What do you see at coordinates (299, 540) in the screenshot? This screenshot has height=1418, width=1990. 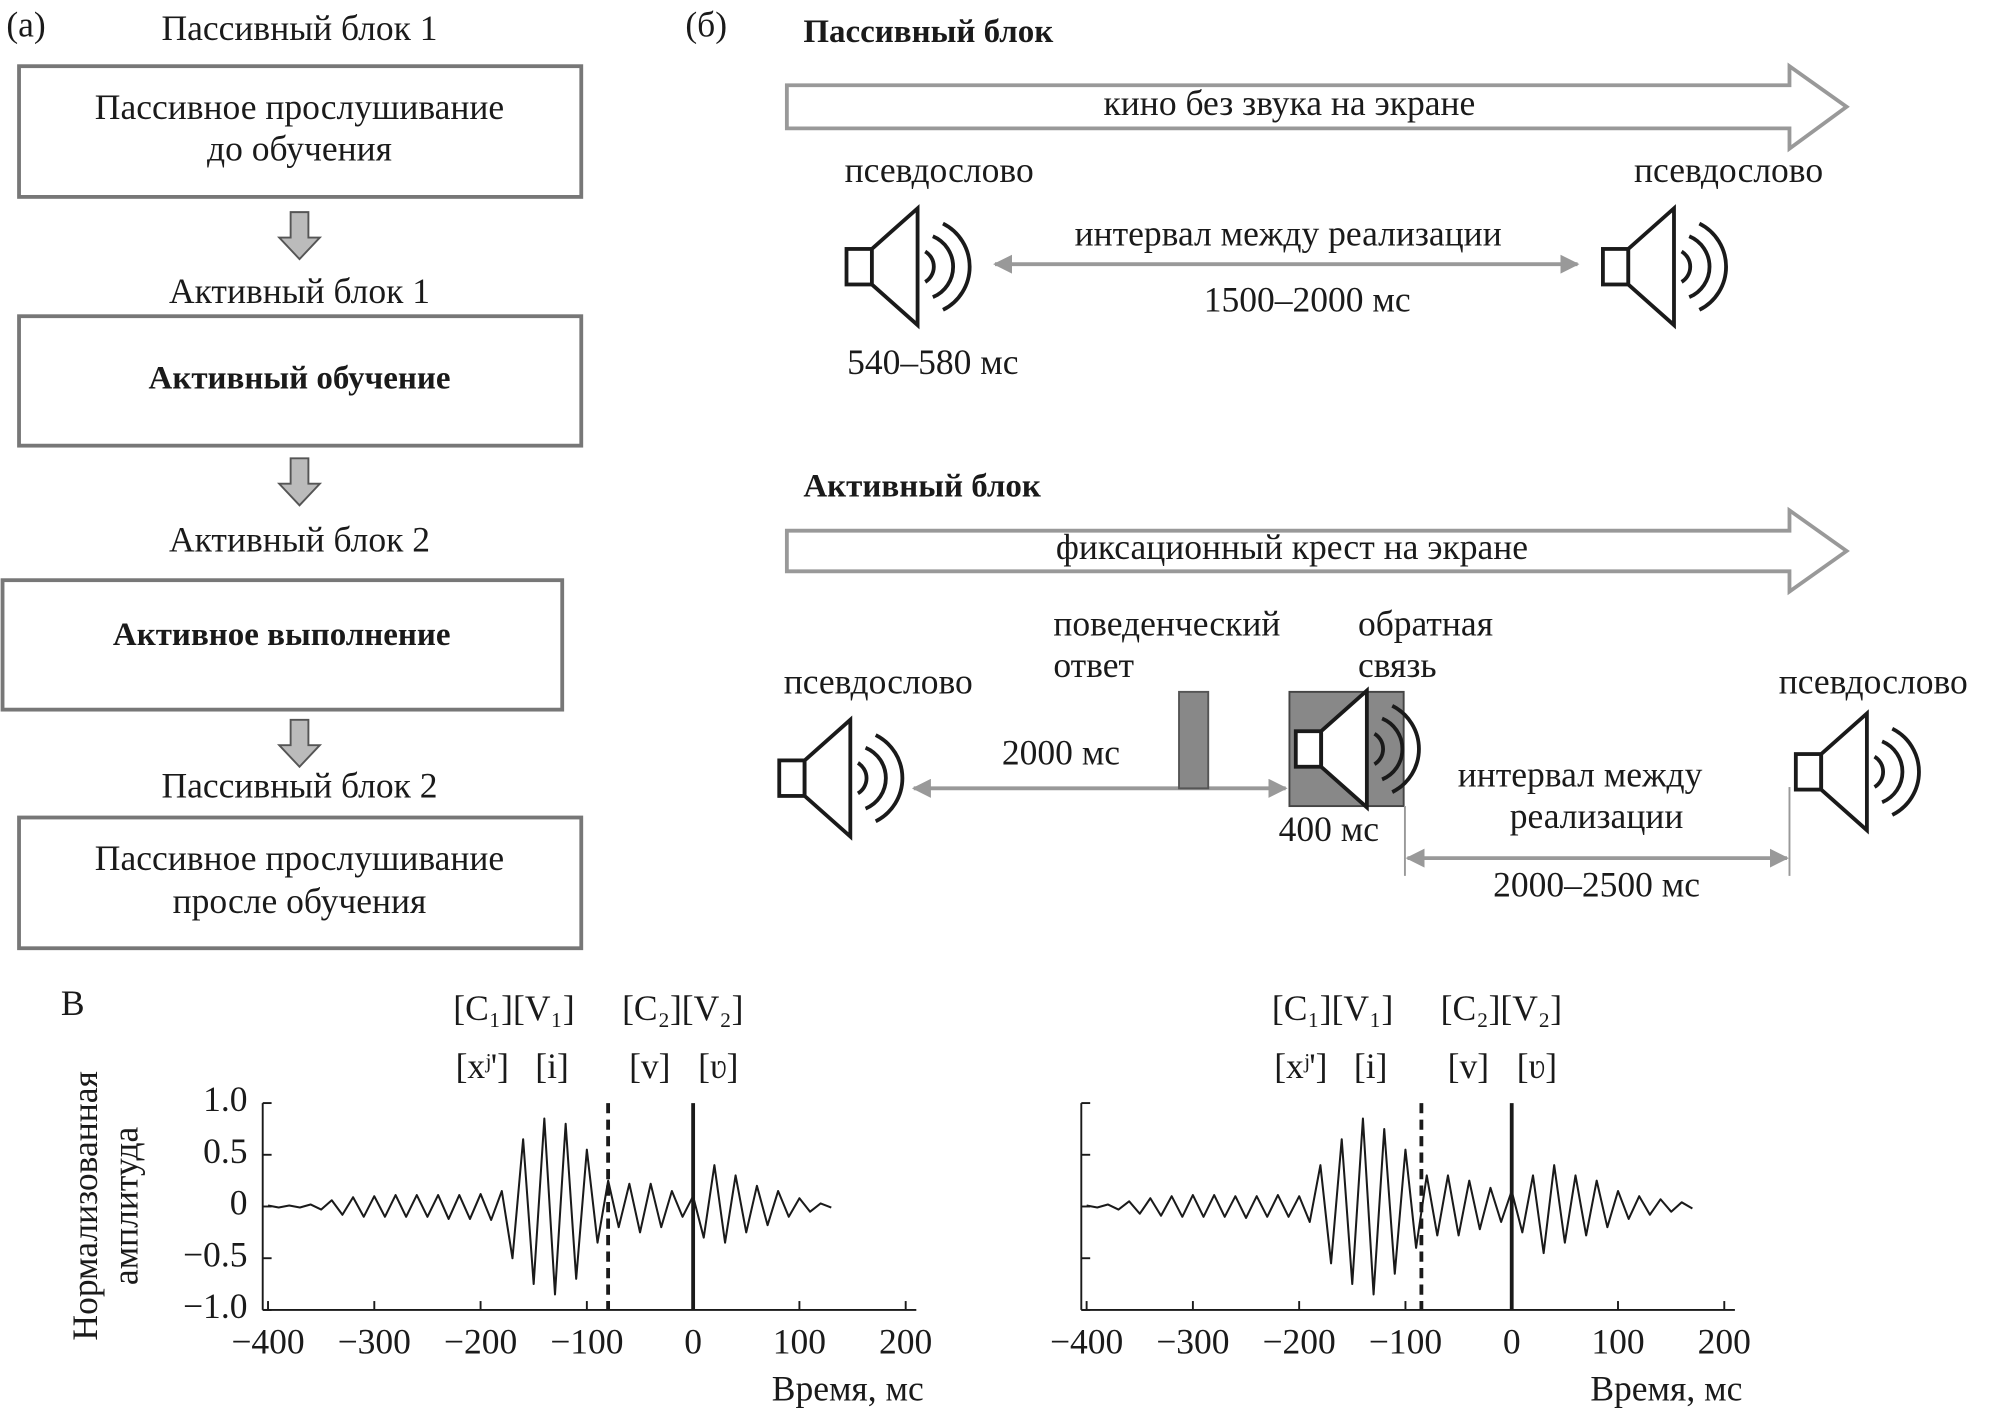 I see `step-title: Активный блок 2` at bounding box center [299, 540].